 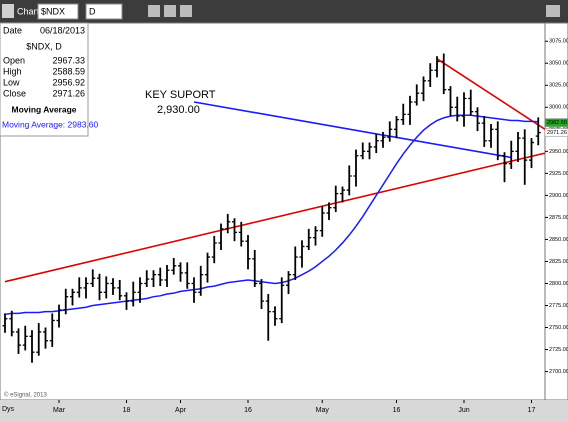 I want to click on y-tick-label: 2725.00, so click(x=558, y=350).